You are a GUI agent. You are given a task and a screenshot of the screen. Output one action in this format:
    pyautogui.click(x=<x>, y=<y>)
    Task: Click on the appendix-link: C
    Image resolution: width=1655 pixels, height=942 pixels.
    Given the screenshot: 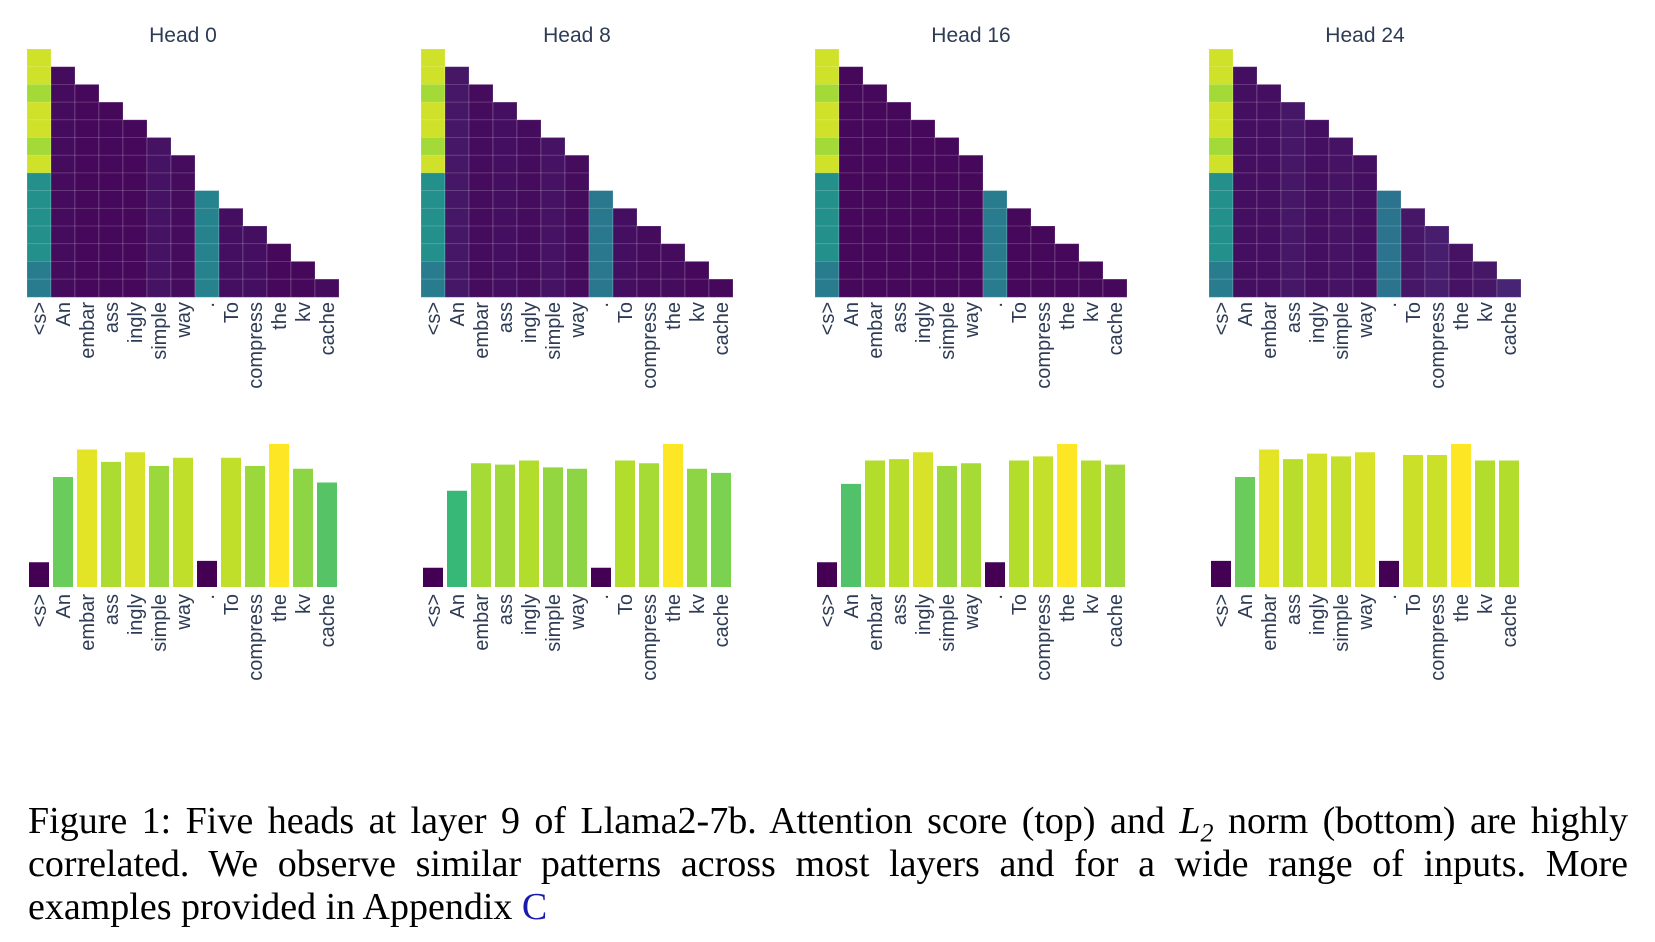 What is the action you would take?
    pyautogui.click(x=534, y=907)
    